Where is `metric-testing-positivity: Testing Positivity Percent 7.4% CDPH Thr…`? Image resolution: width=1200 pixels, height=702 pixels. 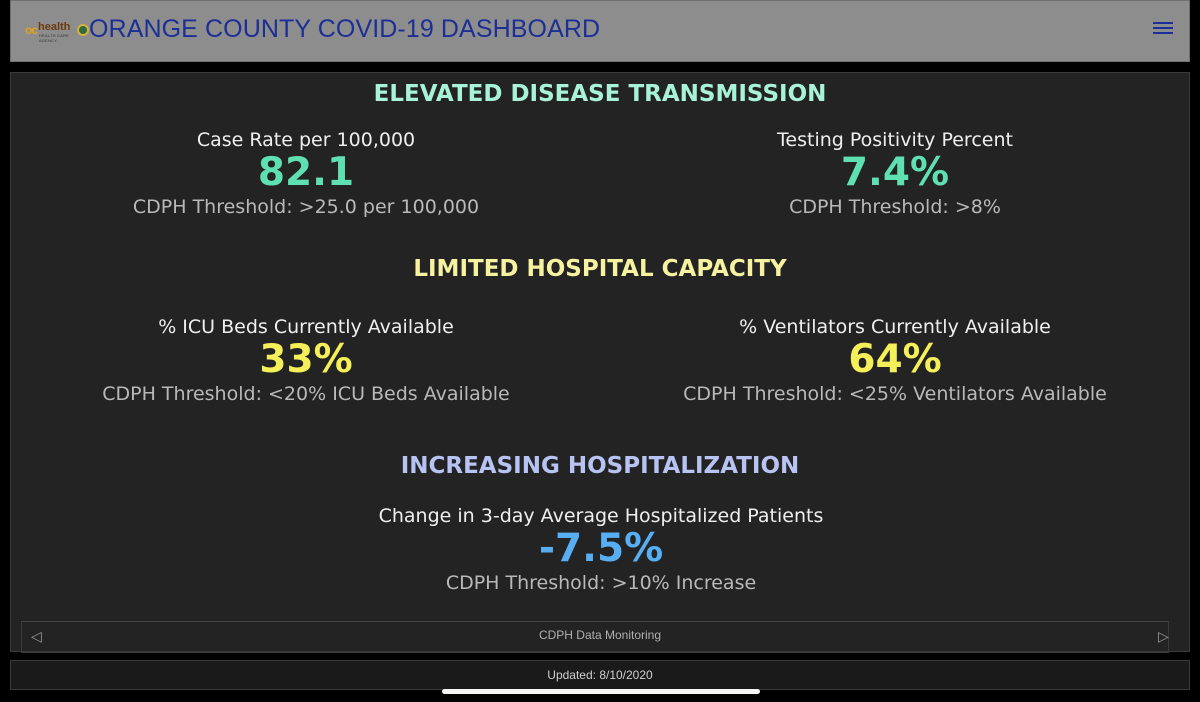
metric-testing-positivity: Testing Positivity Percent 7.4% CDPH Thr… is located at coordinates (895, 173).